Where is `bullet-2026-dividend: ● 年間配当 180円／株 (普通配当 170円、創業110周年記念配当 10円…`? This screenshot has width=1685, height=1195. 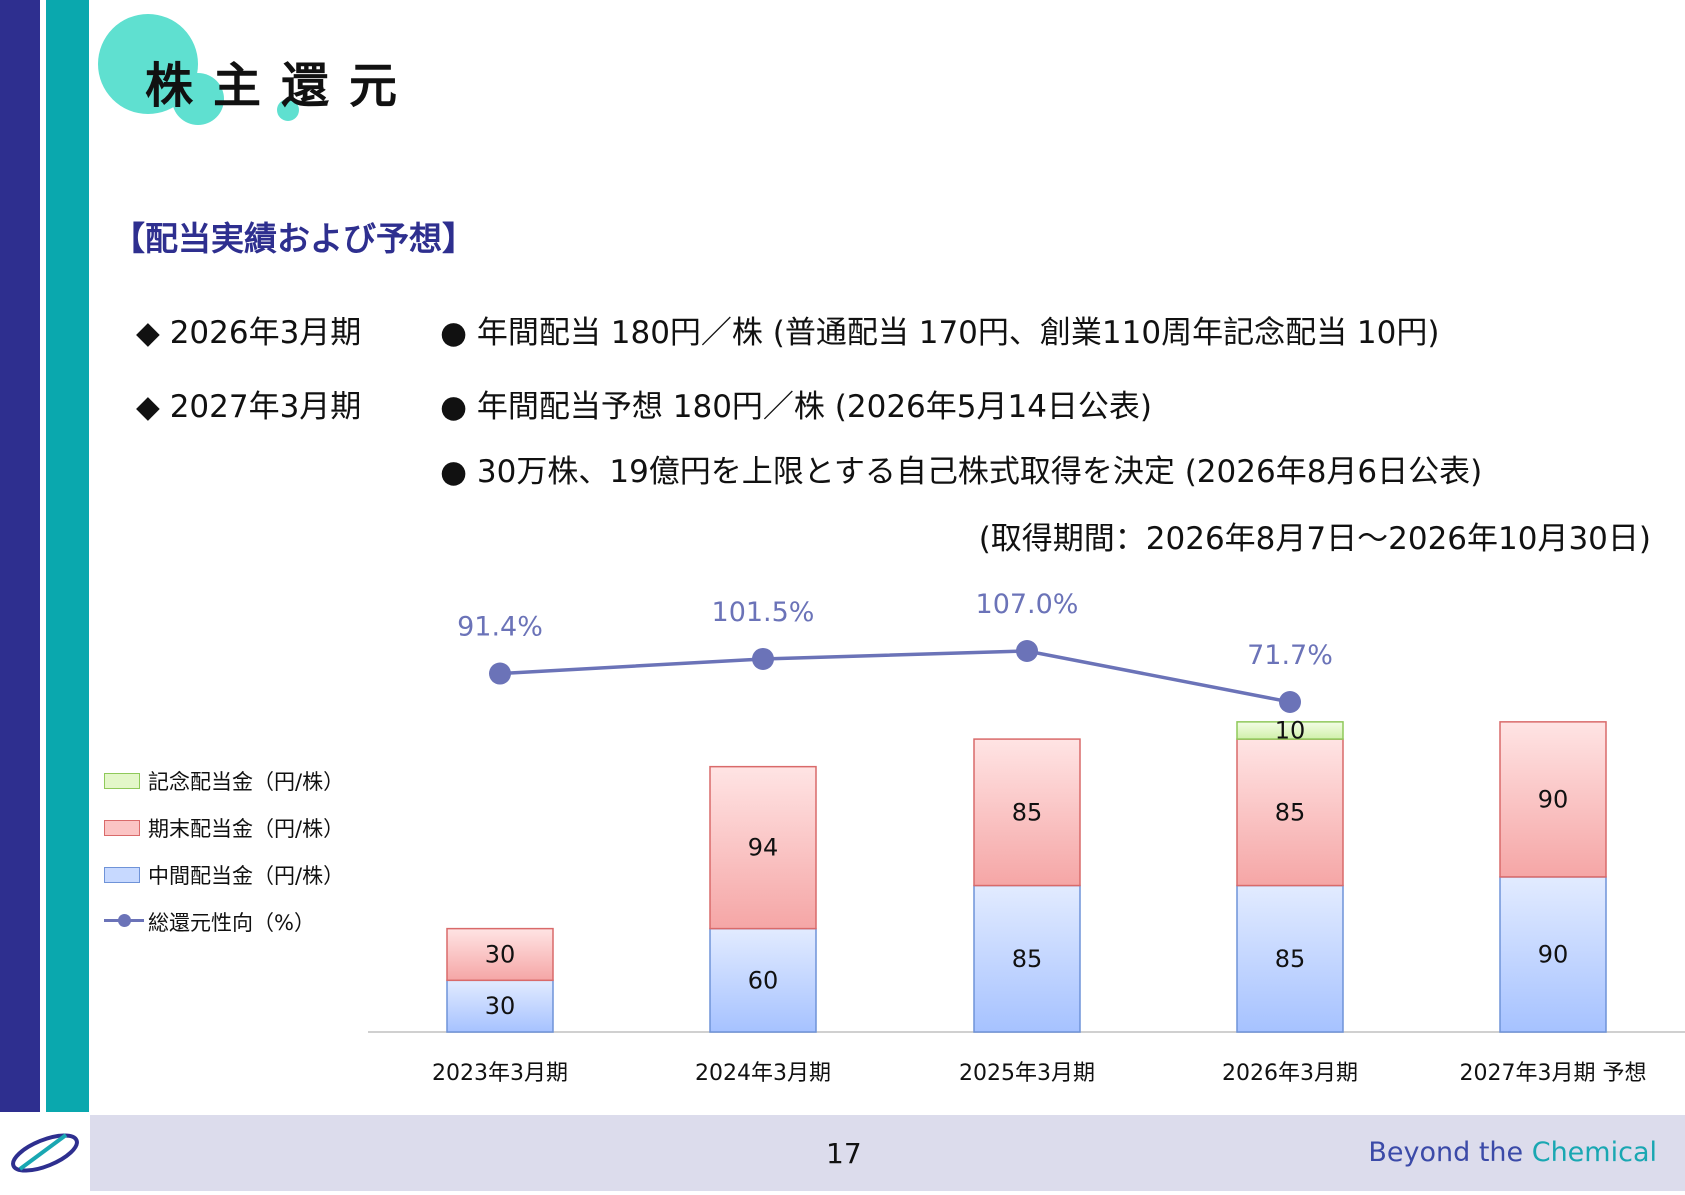
bullet-2026-dividend: ● 年間配当 180円／株 (普通配当 170円、創業110周年記念配当 10円… is located at coordinates (940, 333).